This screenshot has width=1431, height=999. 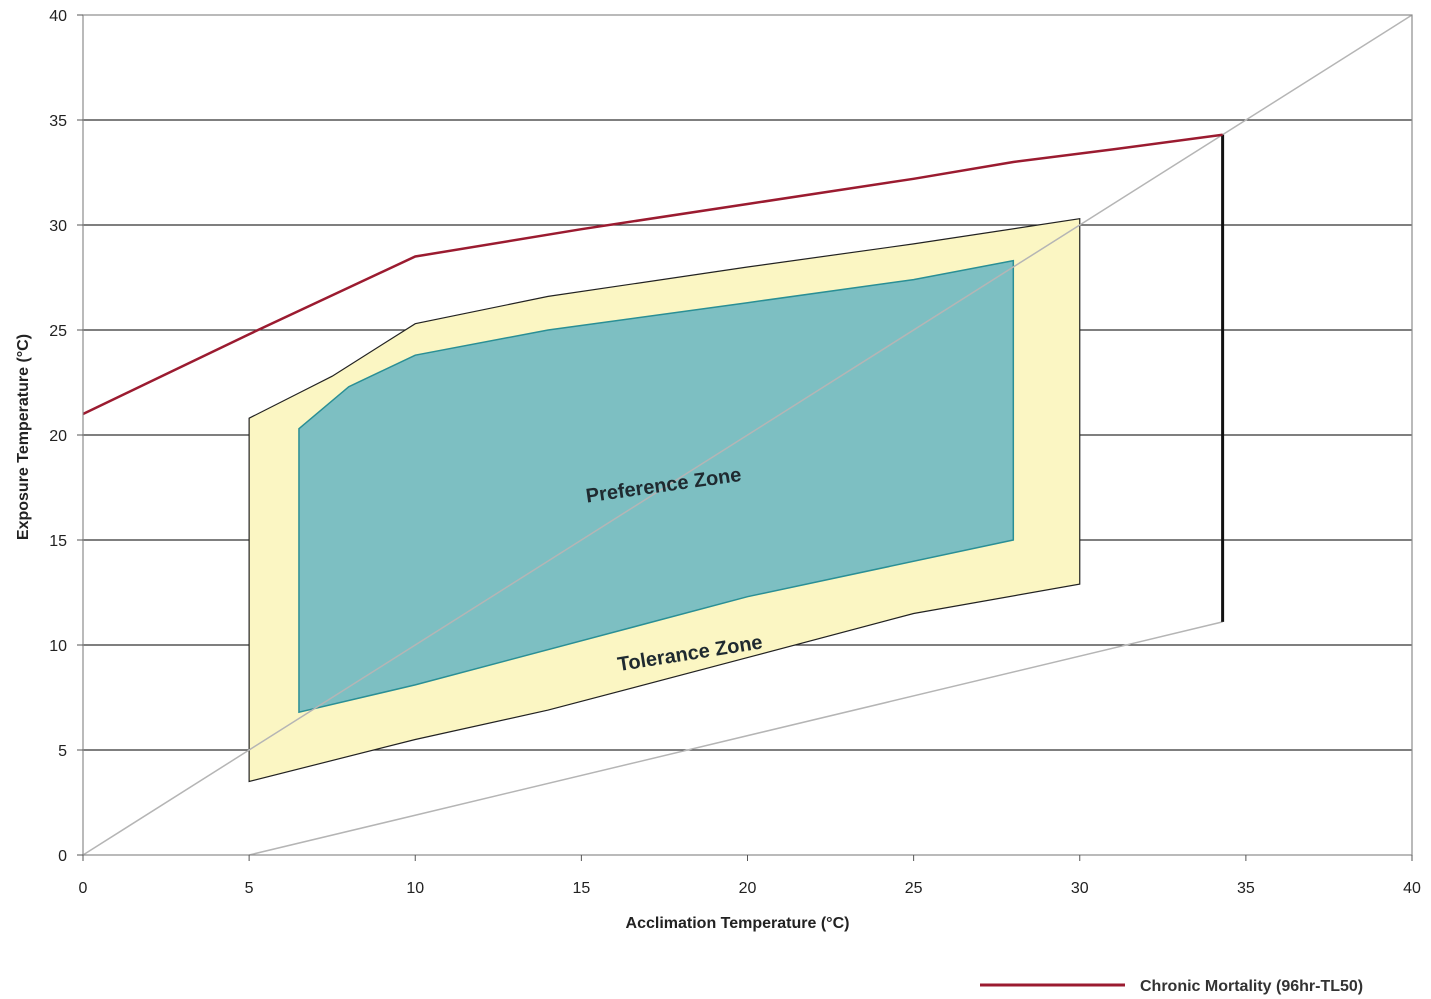 What do you see at coordinates (62, 751) in the screenshot?
I see `y-tick-label-5: 5` at bounding box center [62, 751].